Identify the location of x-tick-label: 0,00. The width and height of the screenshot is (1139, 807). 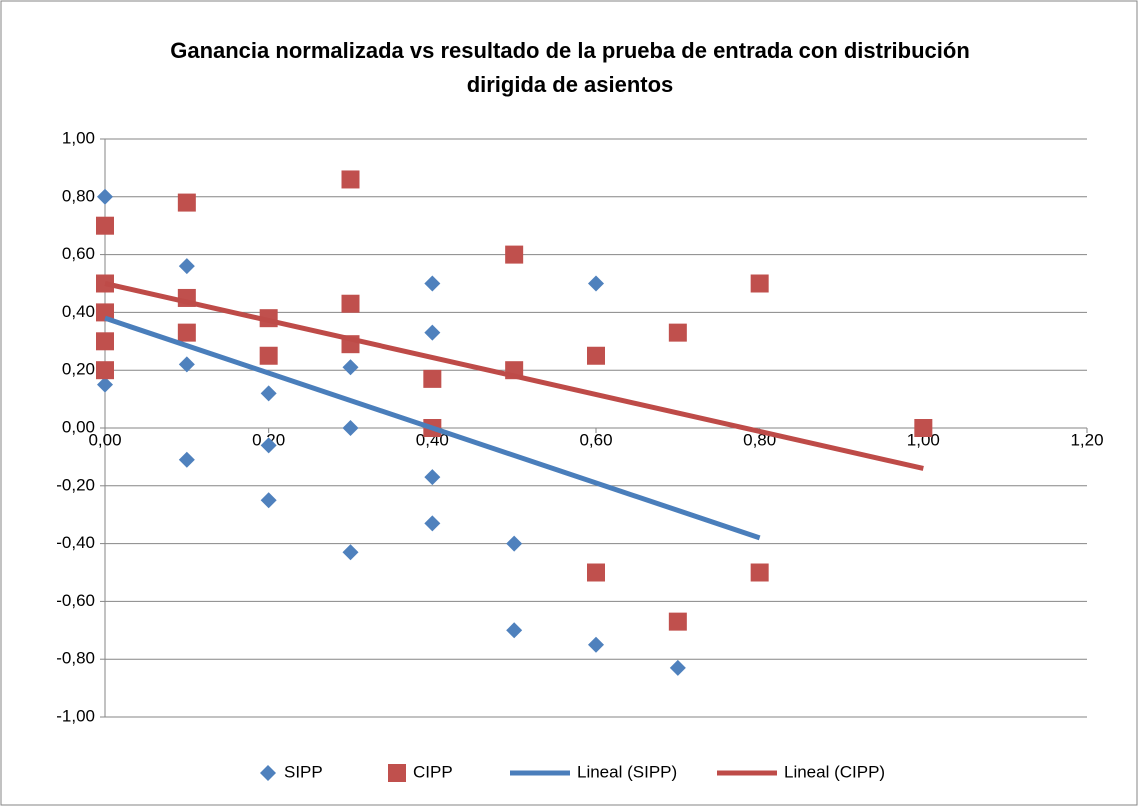
(104, 439).